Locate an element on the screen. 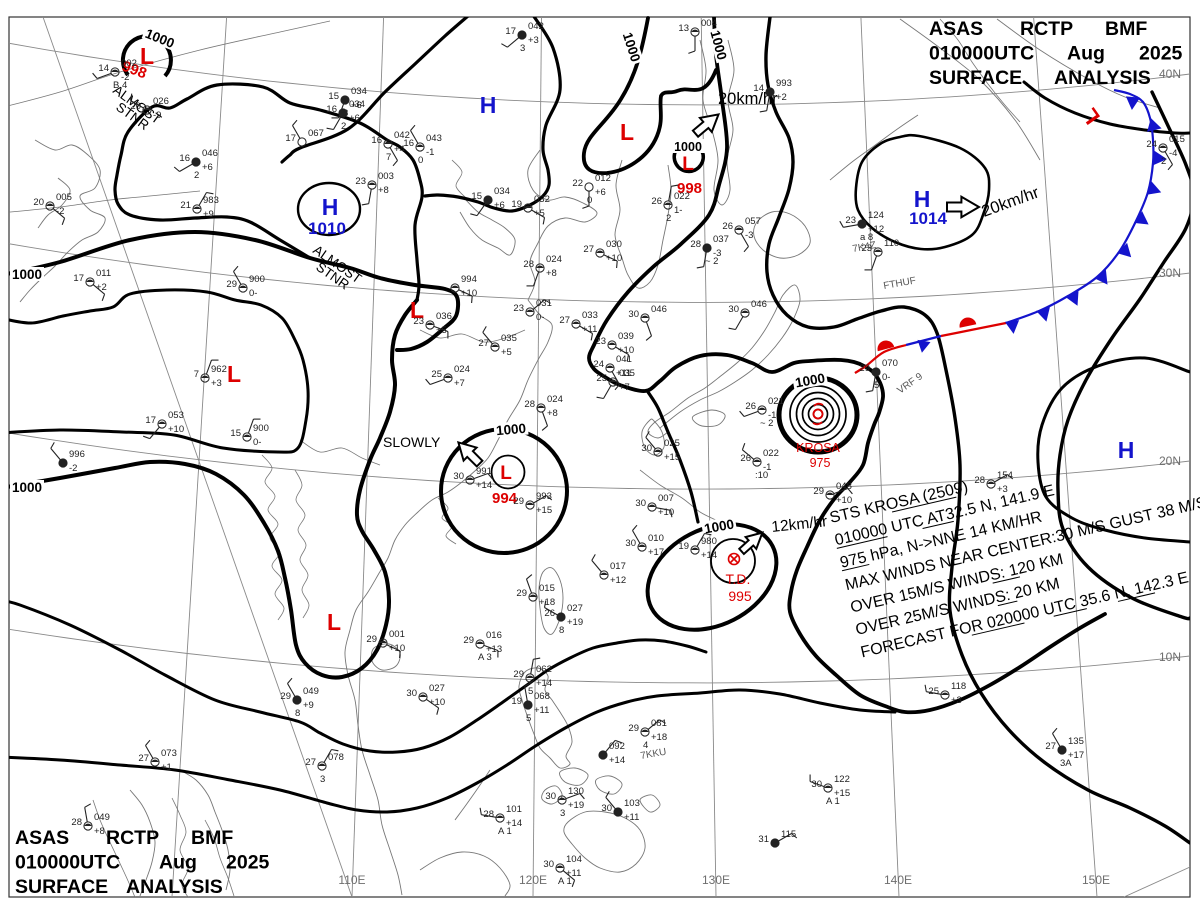 Image resolution: width=1200 pixels, height=919 pixels. svg-text: 001 is located at coordinates (397, 634).